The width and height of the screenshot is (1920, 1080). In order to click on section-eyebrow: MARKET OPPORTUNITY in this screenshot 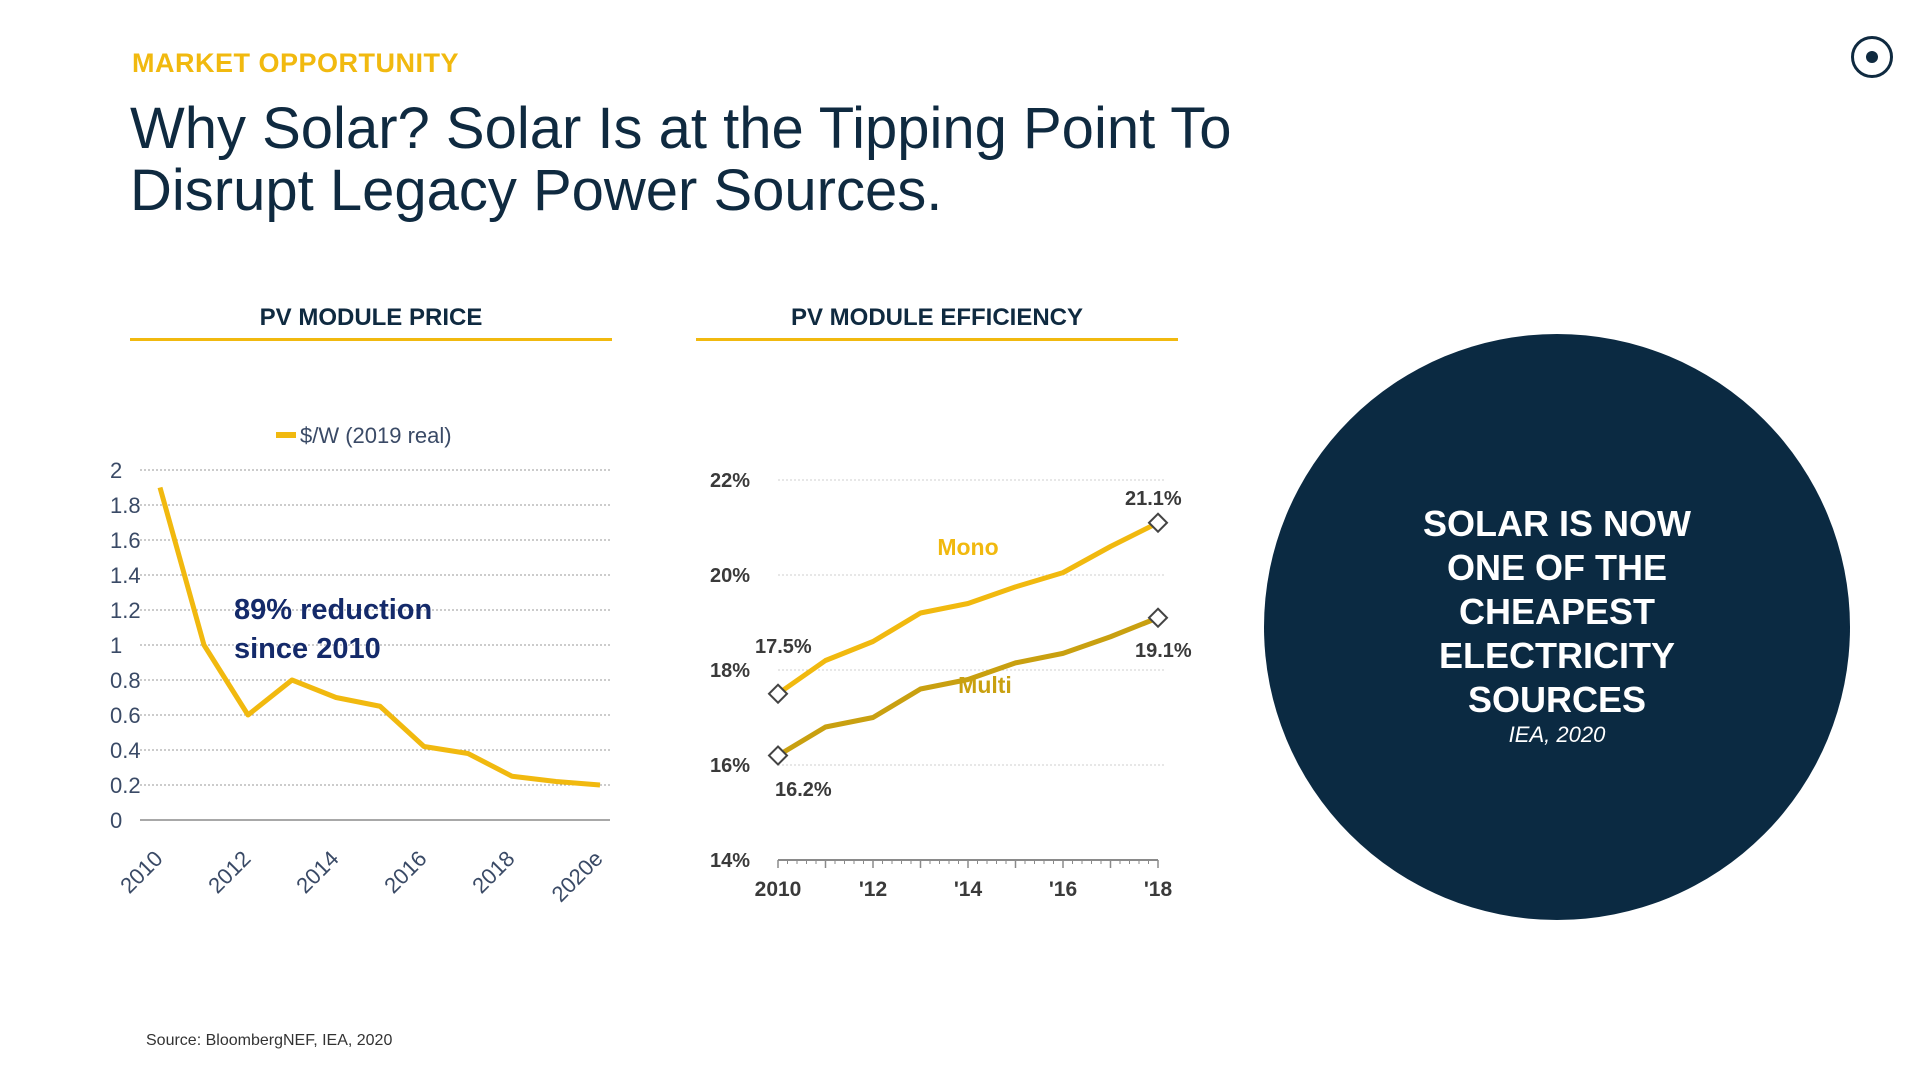, I will do `click(296, 63)`.